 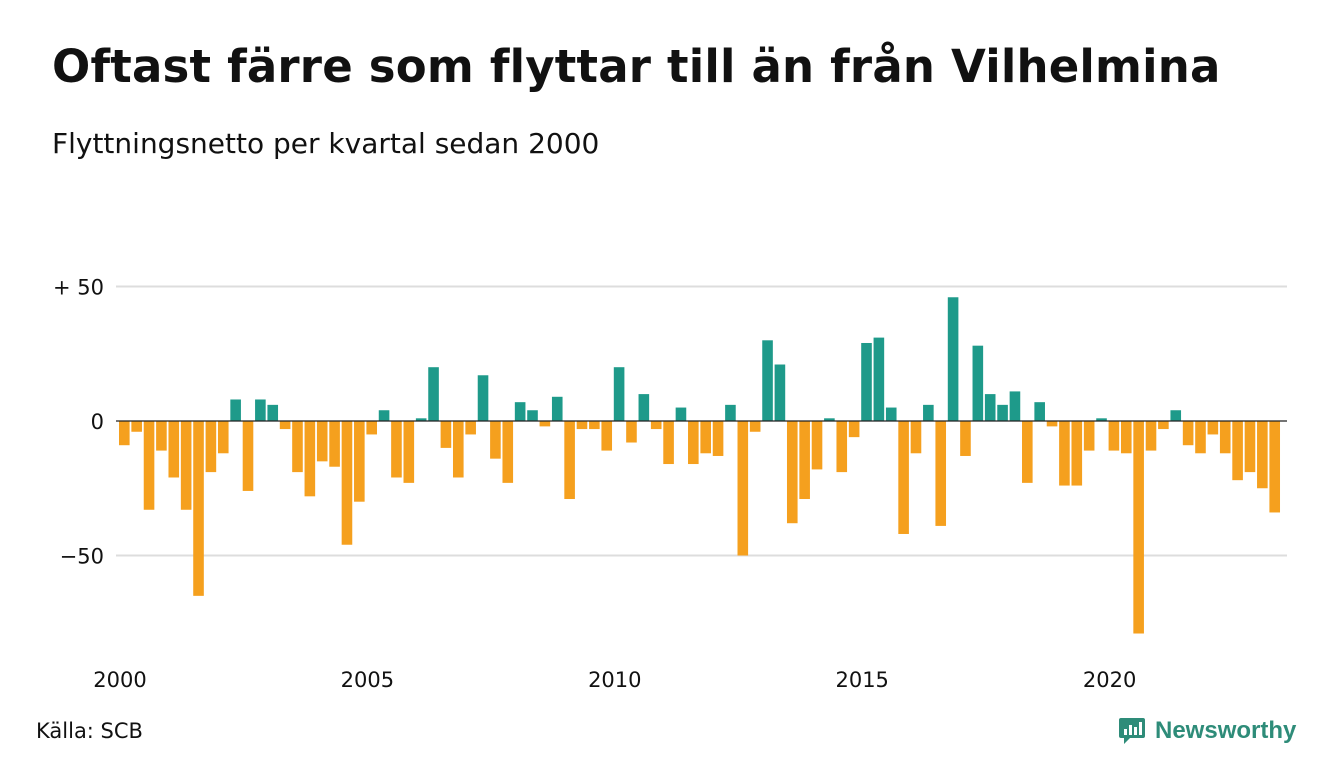 What do you see at coordinates (82, 557) in the screenshot?
I see `y-tick-label: −50` at bounding box center [82, 557].